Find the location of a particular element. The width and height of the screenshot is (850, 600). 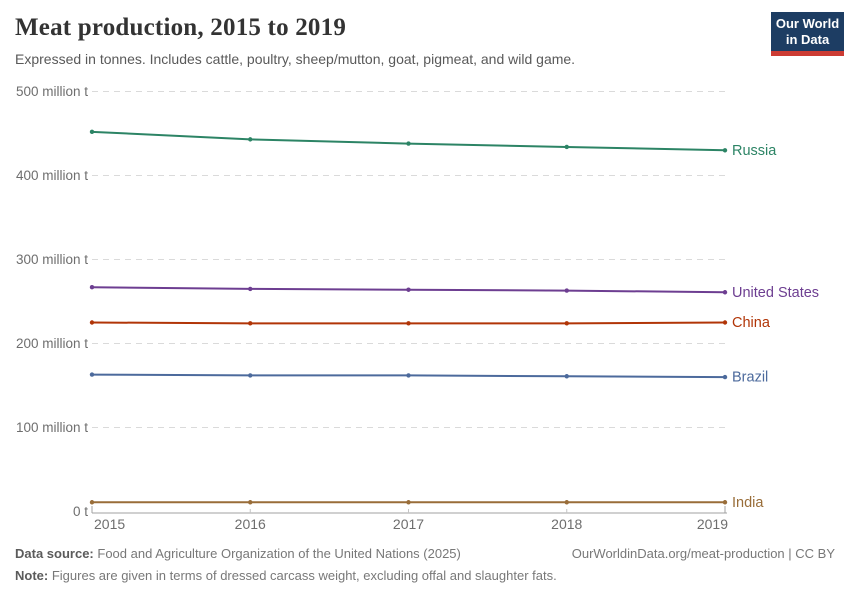

y-tick-label: 400 million t is located at coordinates (52, 175).